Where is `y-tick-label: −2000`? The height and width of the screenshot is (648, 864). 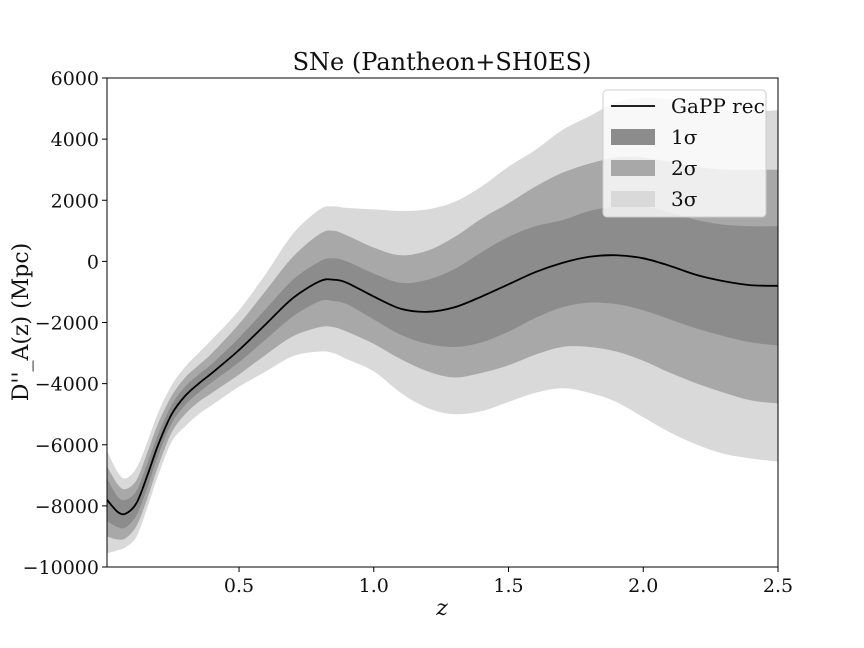
y-tick-label: −2000 is located at coordinates (67, 324).